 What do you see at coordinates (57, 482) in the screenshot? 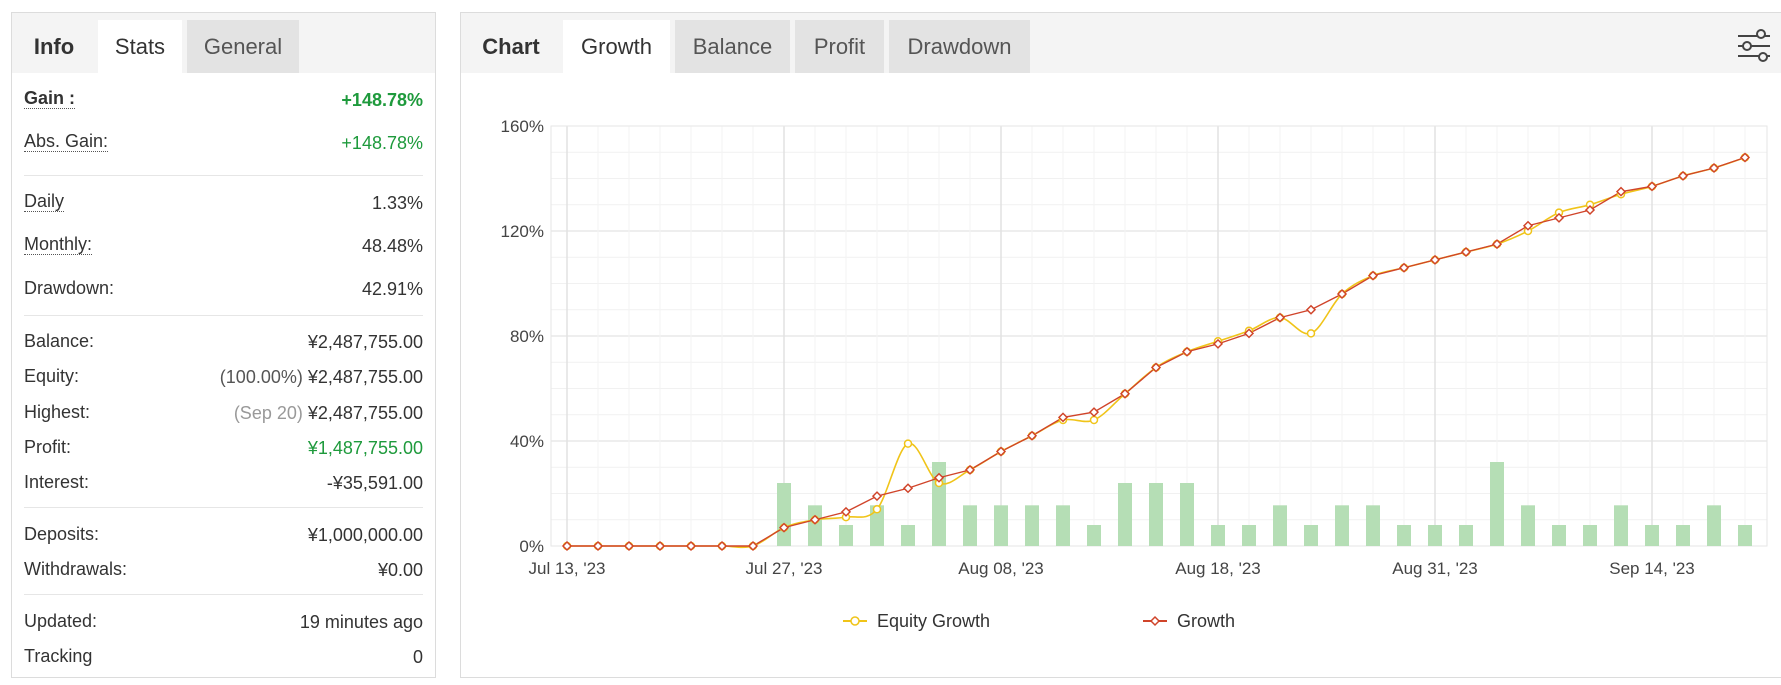
I see `stat-interest-label: Interest:` at bounding box center [57, 482].